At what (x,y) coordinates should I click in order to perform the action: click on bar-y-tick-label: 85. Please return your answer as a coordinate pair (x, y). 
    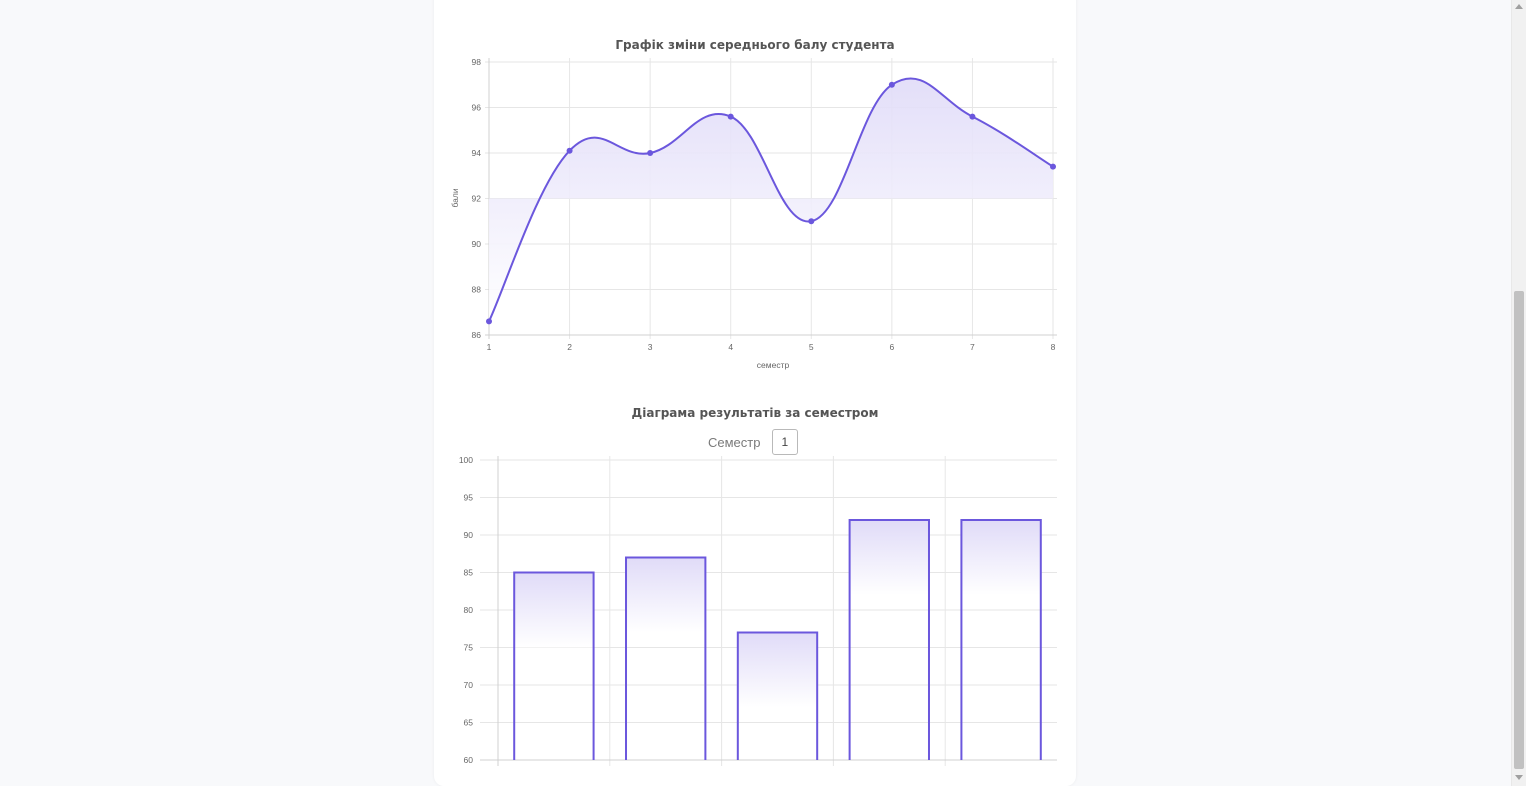
    Looking at the image, I should click on (469, 573).